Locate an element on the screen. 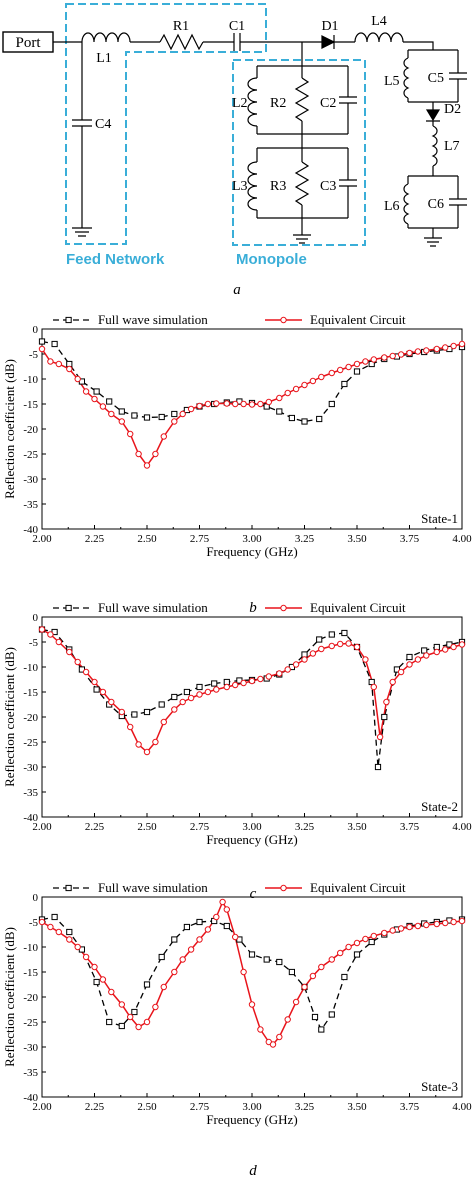 This screenshot has width=474, height=1181. inductor-l5 is located at coordinates (406, 78).